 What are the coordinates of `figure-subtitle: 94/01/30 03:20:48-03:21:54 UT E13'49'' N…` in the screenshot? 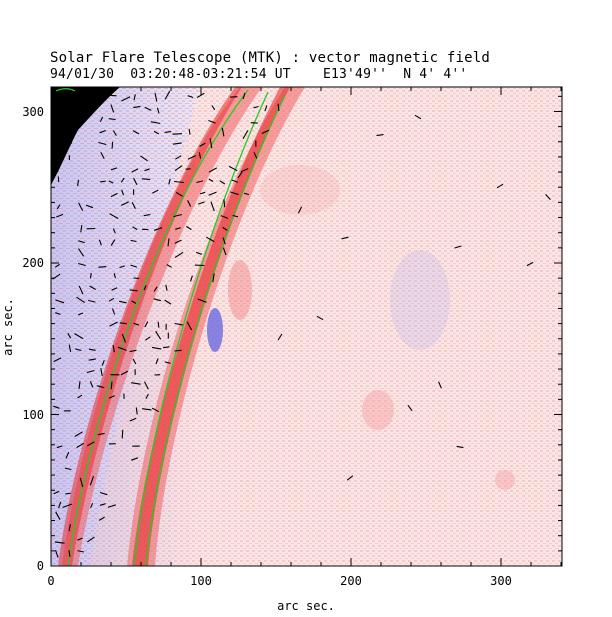 It's located at (258, 74).